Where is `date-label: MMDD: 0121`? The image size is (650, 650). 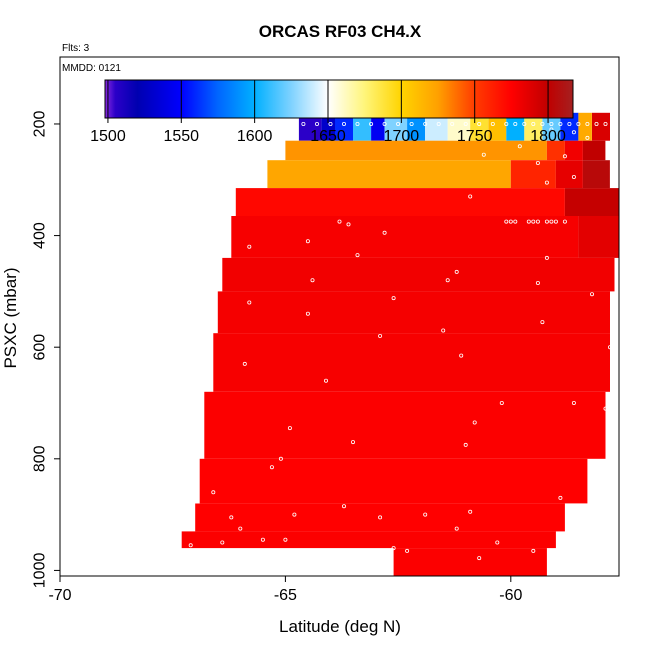 date-label: MMDD: 0121 is located at coordinates (91, 68).